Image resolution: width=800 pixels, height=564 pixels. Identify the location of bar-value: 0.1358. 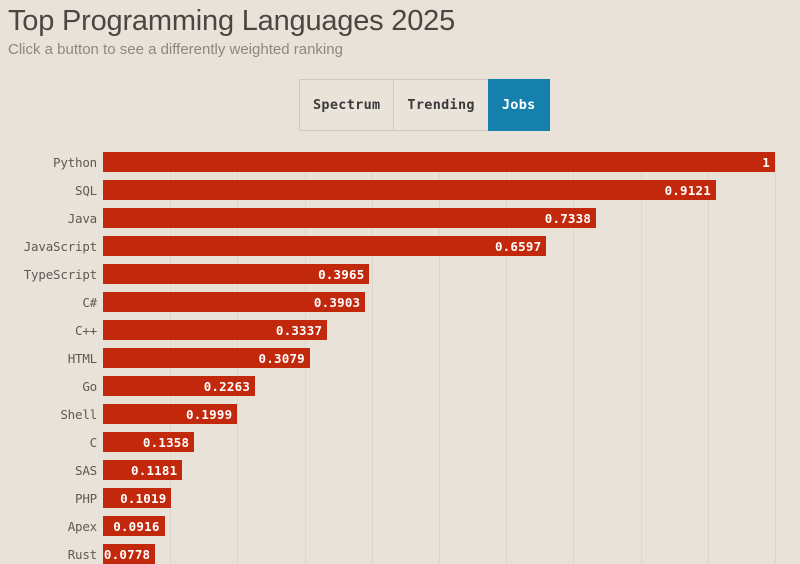
(166, 442).